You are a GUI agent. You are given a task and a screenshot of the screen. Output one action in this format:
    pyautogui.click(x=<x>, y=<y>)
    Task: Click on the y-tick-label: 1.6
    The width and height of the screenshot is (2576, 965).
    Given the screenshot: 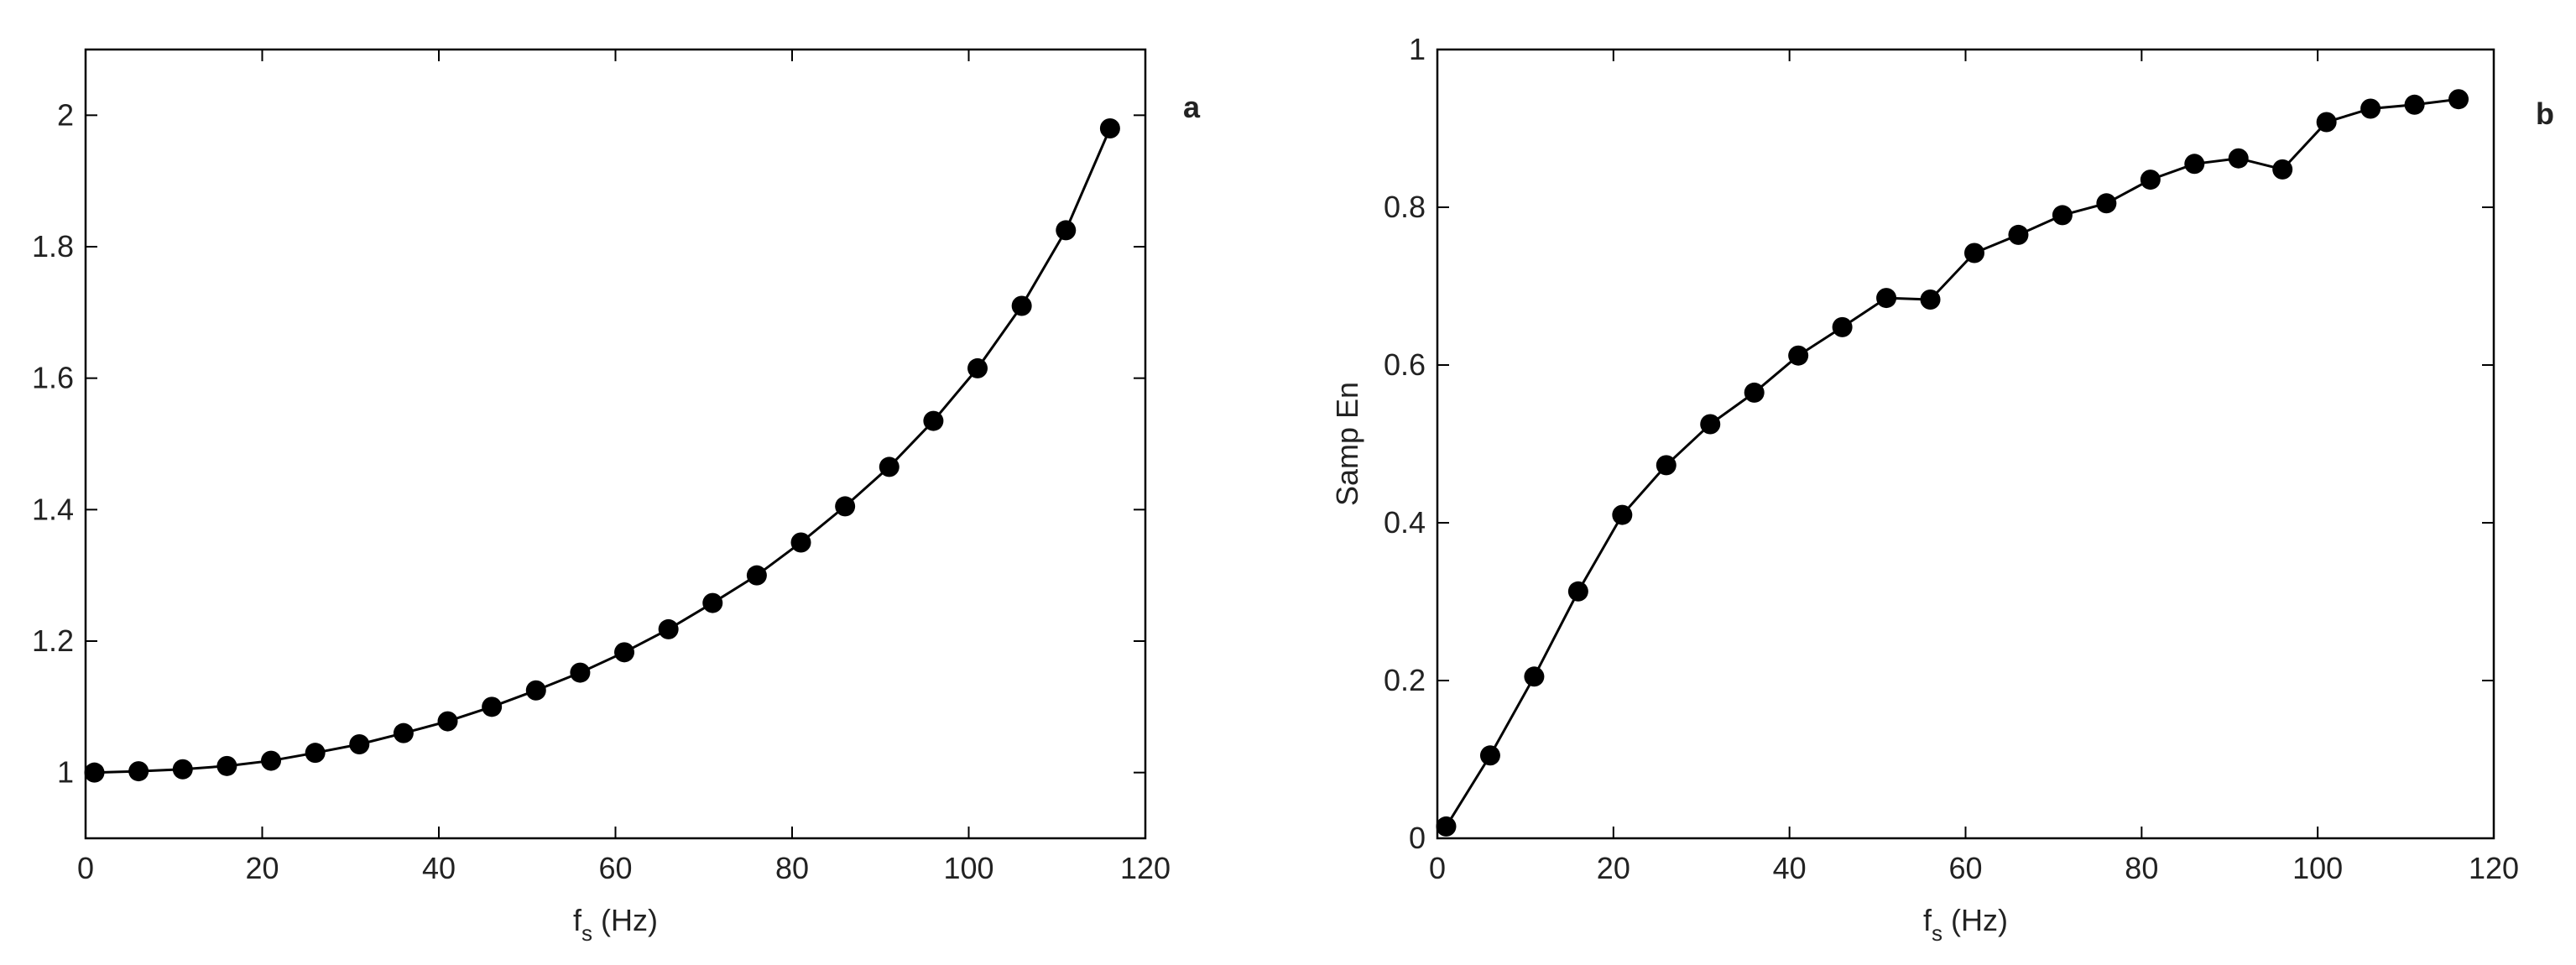 What is the action you would take?
    pyautogui.click(x=53, y=378)
    